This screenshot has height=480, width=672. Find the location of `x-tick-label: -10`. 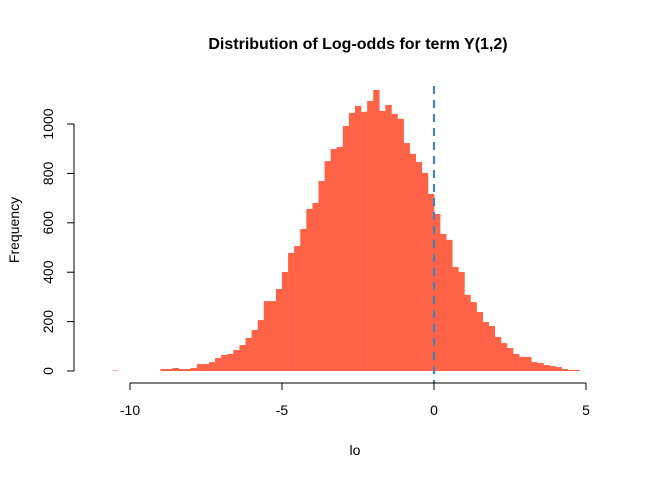

x-tick-label: -10 is located at coordinates (130, 410).